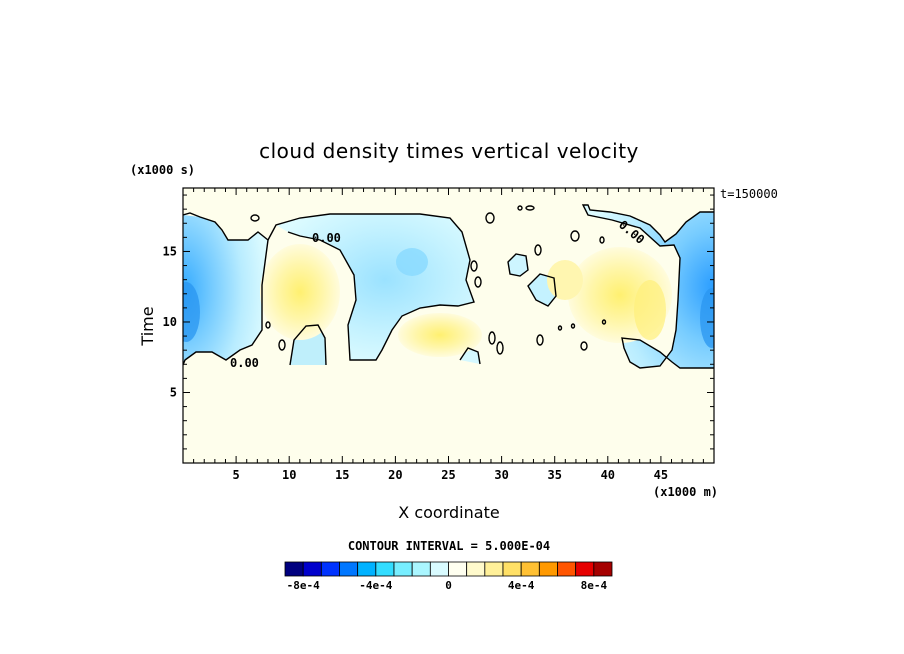 The width and height of the screenshot is (904, 654). I want to click on contour-main, so click(226, 289).